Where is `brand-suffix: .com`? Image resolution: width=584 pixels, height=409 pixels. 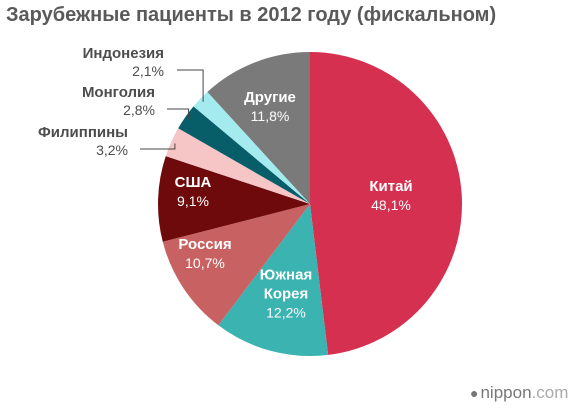
brand-suffix: .com is located at coordinates (550, 392).